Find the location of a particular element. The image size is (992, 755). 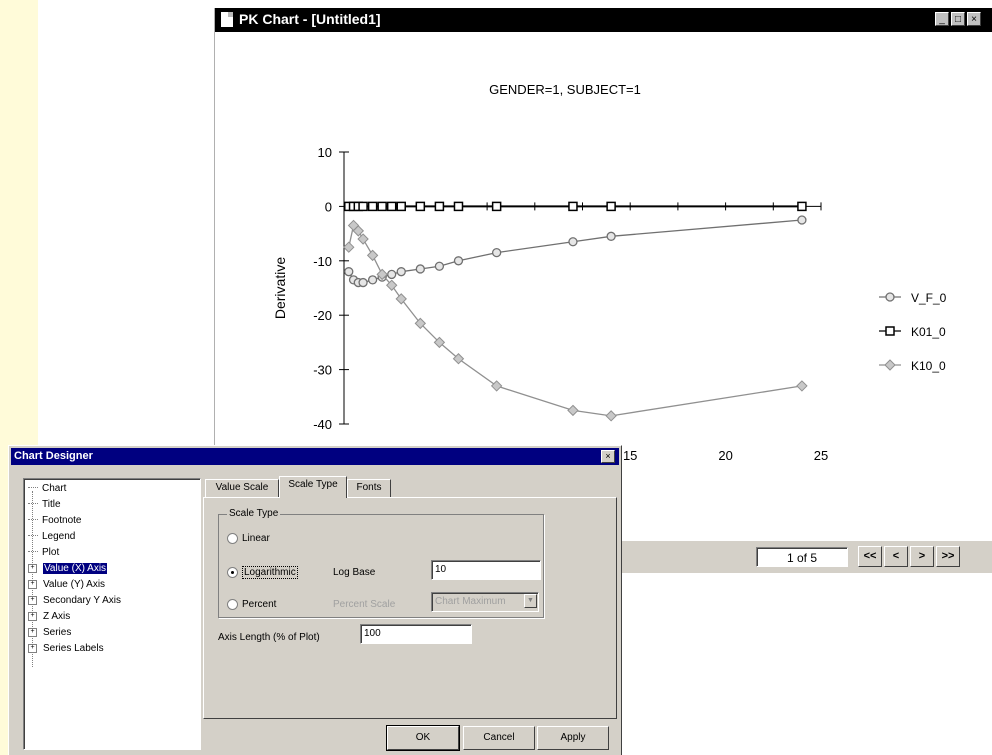

legend-label: K01_0 is located at coordinates (928, 332).